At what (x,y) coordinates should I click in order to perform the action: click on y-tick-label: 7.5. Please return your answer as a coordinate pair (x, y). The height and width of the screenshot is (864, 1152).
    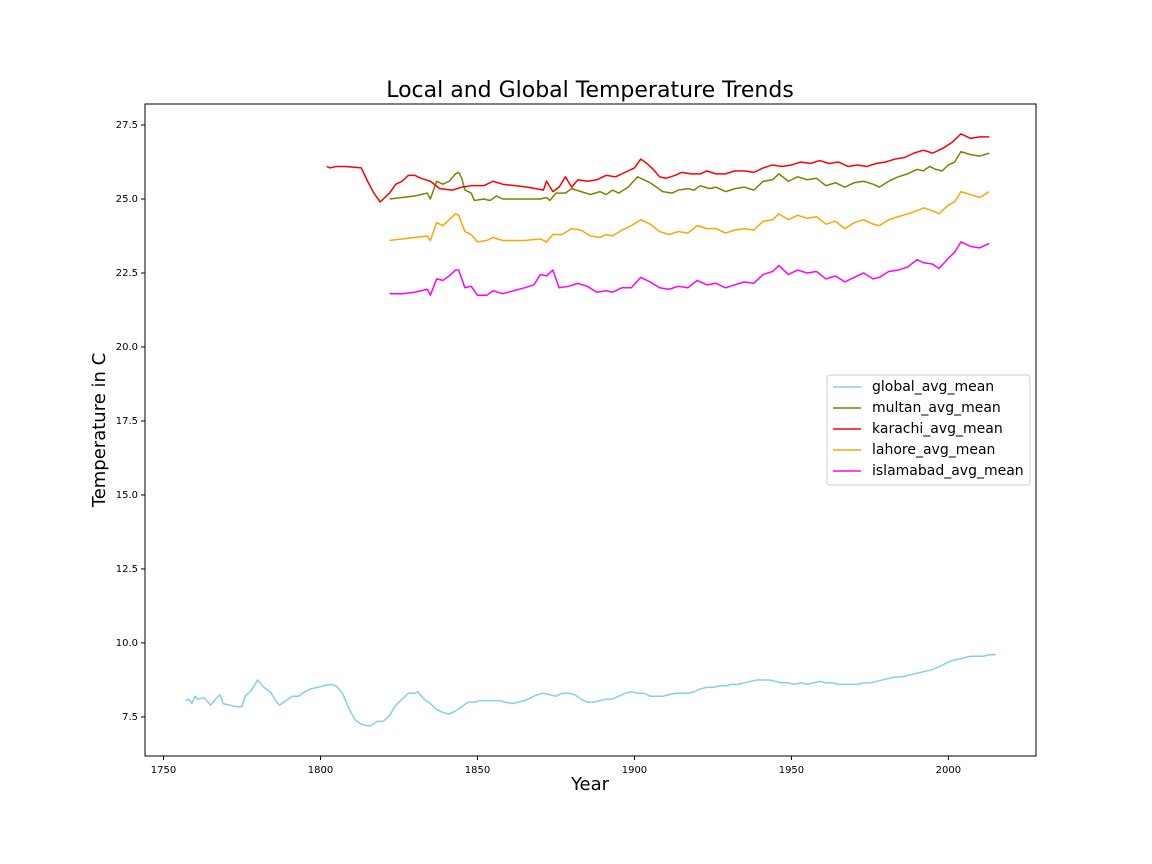
    Looking at the image, I should click on (130, 717).